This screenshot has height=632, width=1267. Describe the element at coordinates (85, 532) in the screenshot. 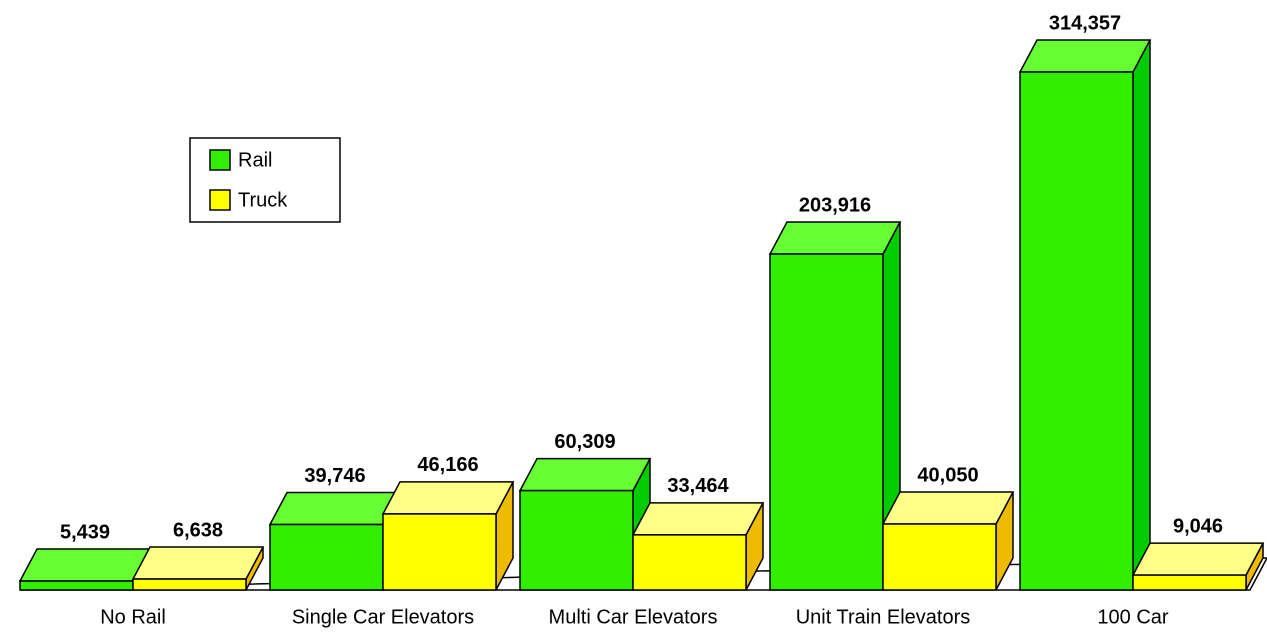

I see `value-label: 5,439` at that location.